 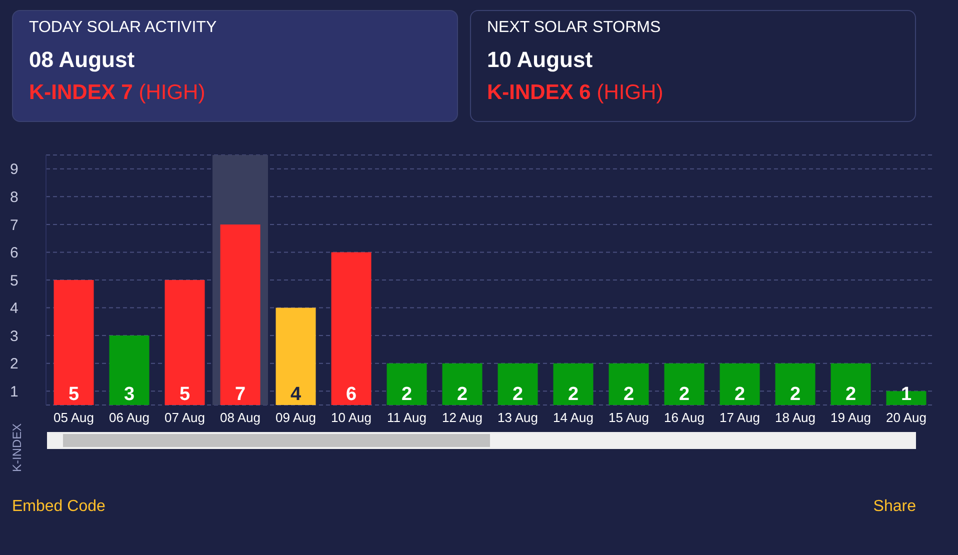 I want to click on x-tick-label: 11 Aug, so click(x=406, y=418).